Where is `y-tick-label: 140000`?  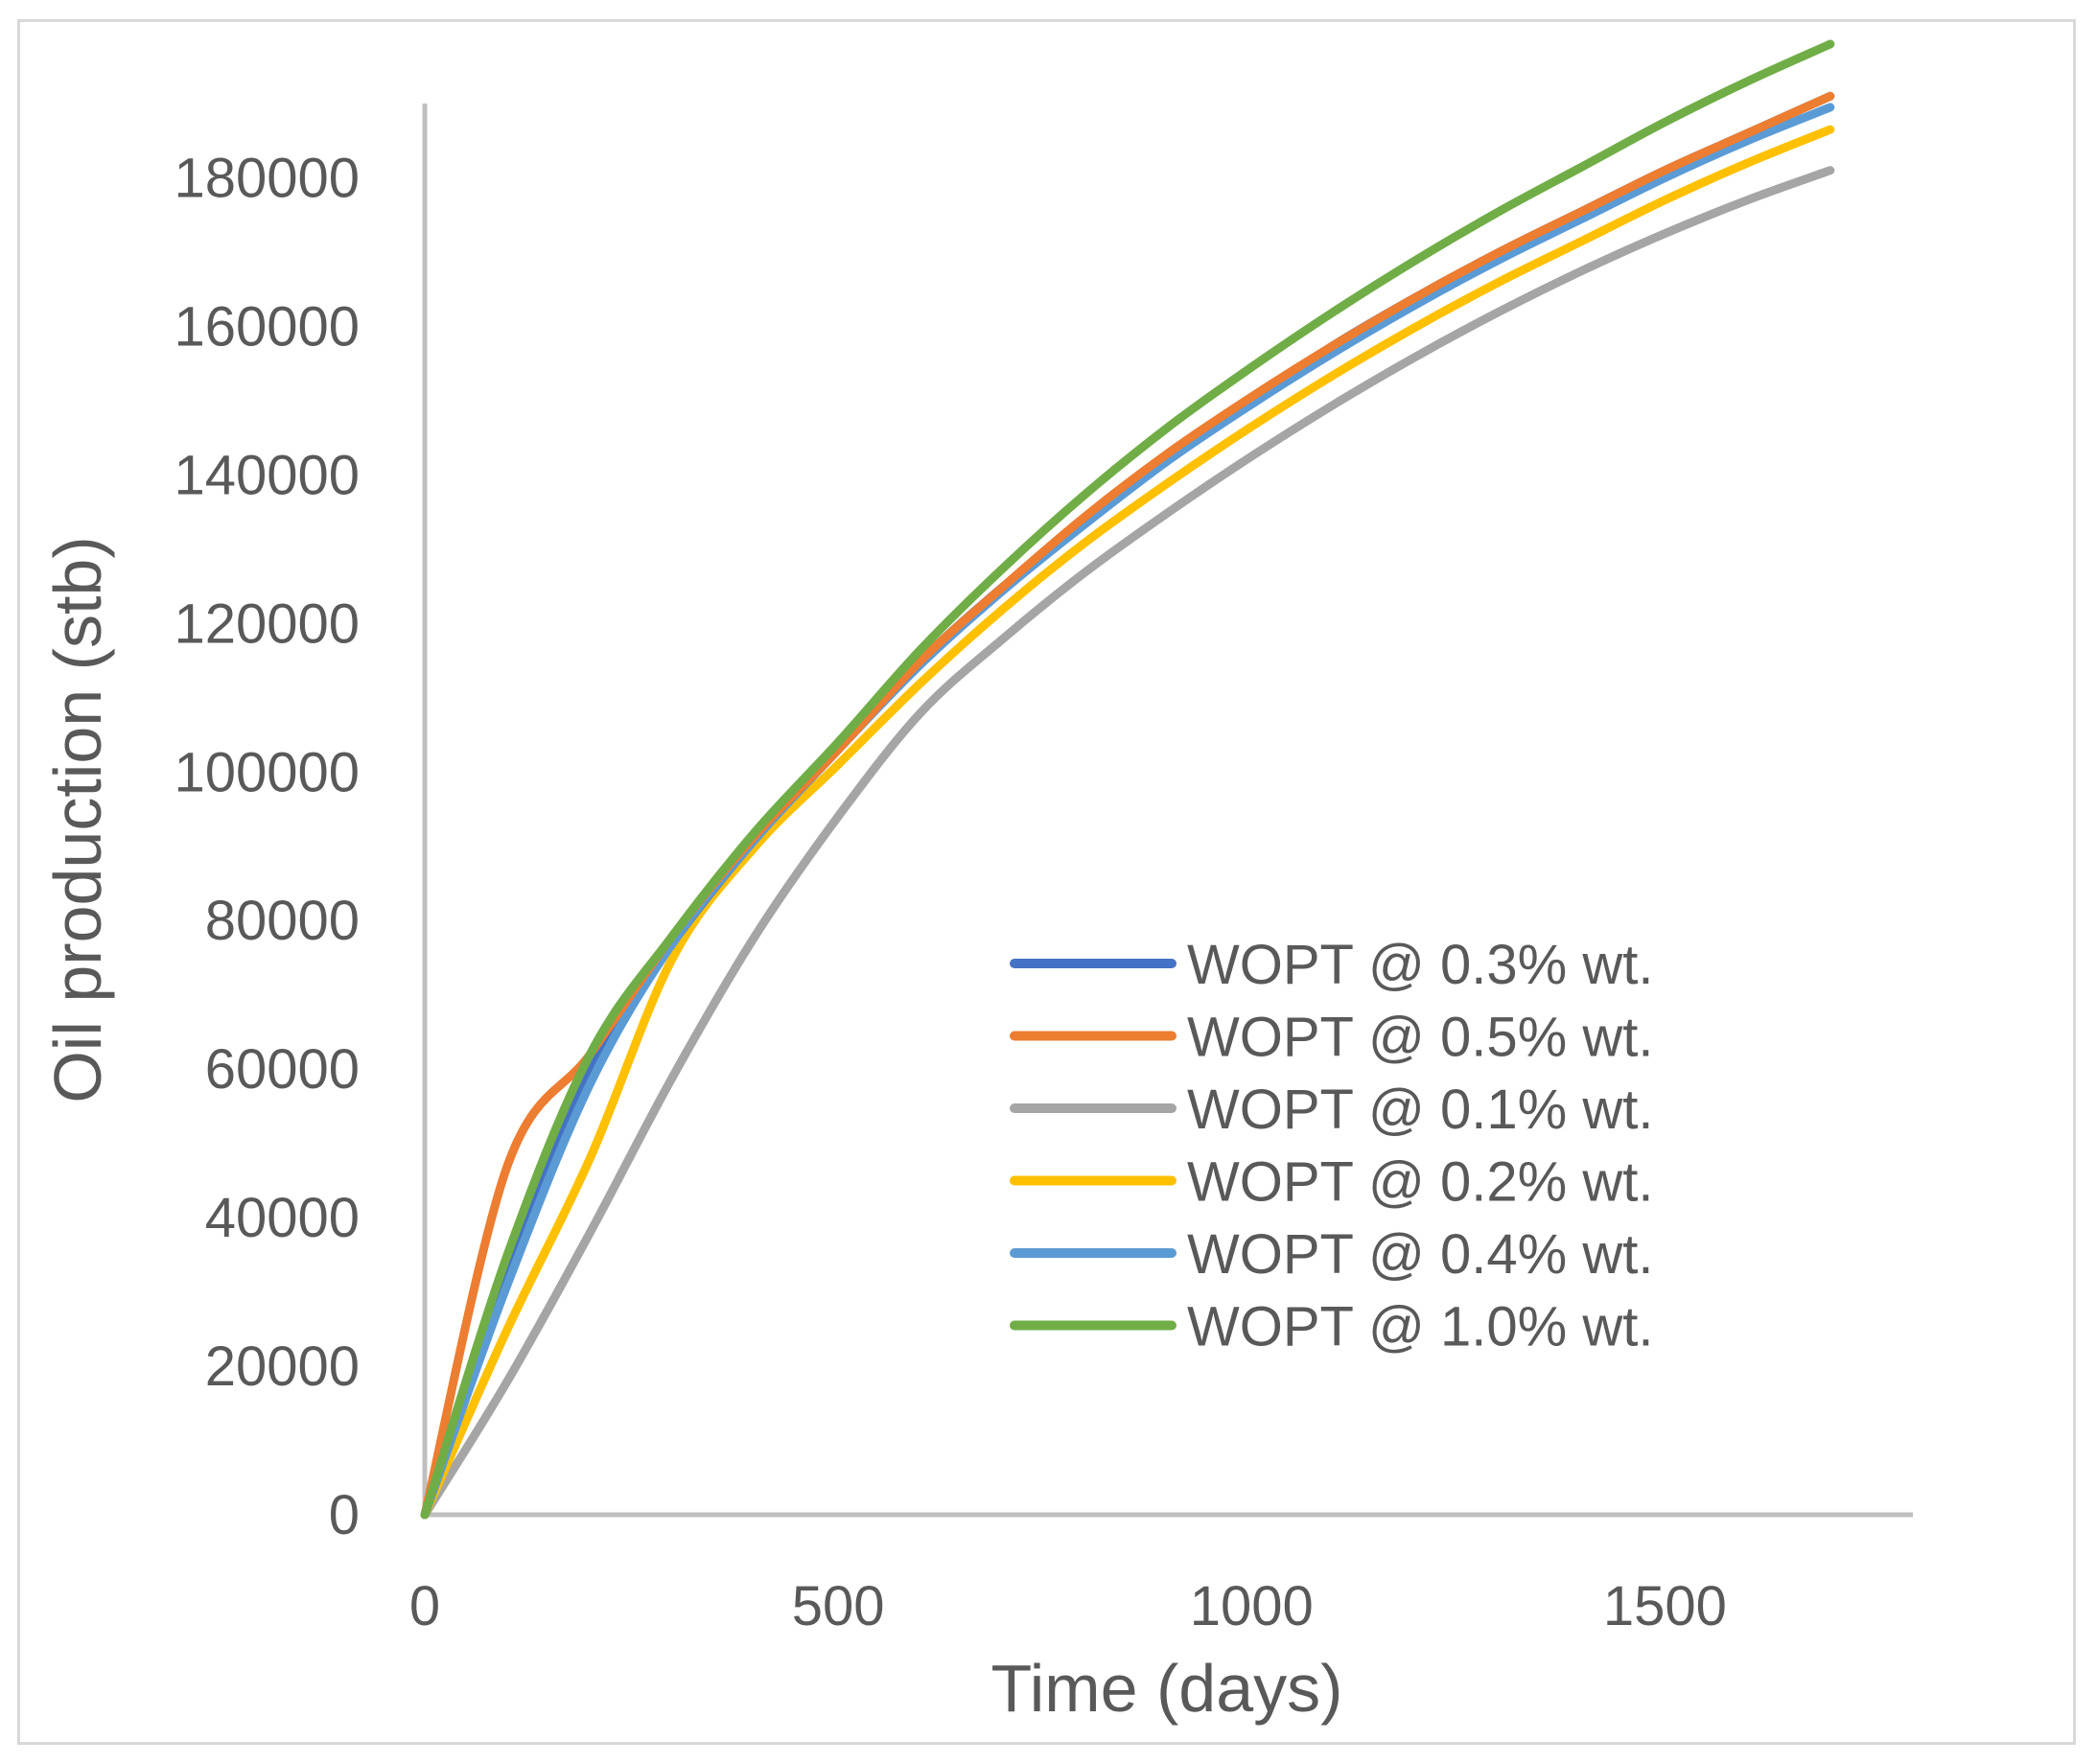 y-tick-label: 140000 is located at coordinates (267, 475).